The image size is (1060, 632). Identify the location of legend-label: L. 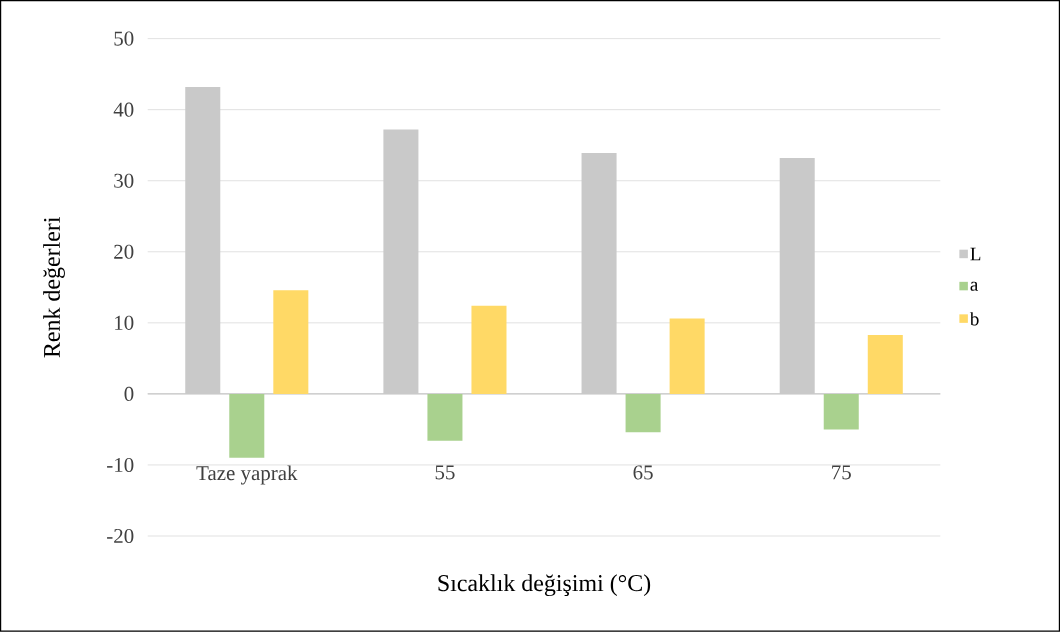
(975, 254).